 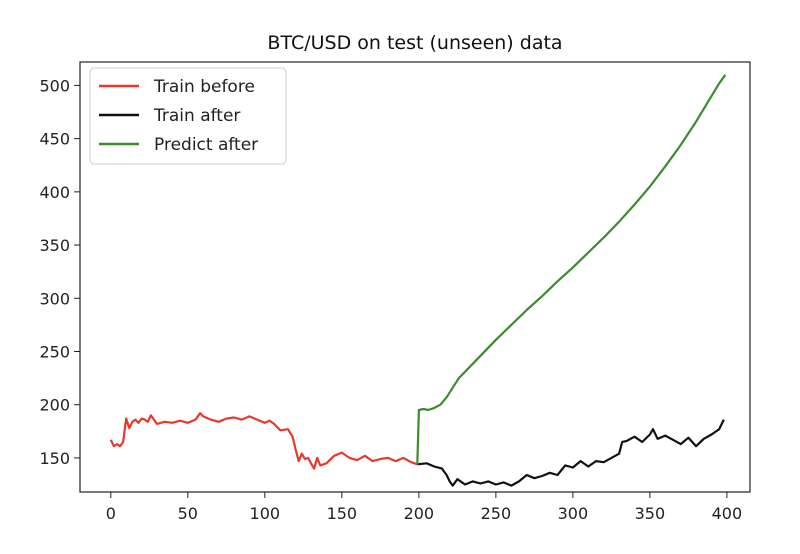 I want to click on x-tick-label: 300, so click(x=573, y=513).